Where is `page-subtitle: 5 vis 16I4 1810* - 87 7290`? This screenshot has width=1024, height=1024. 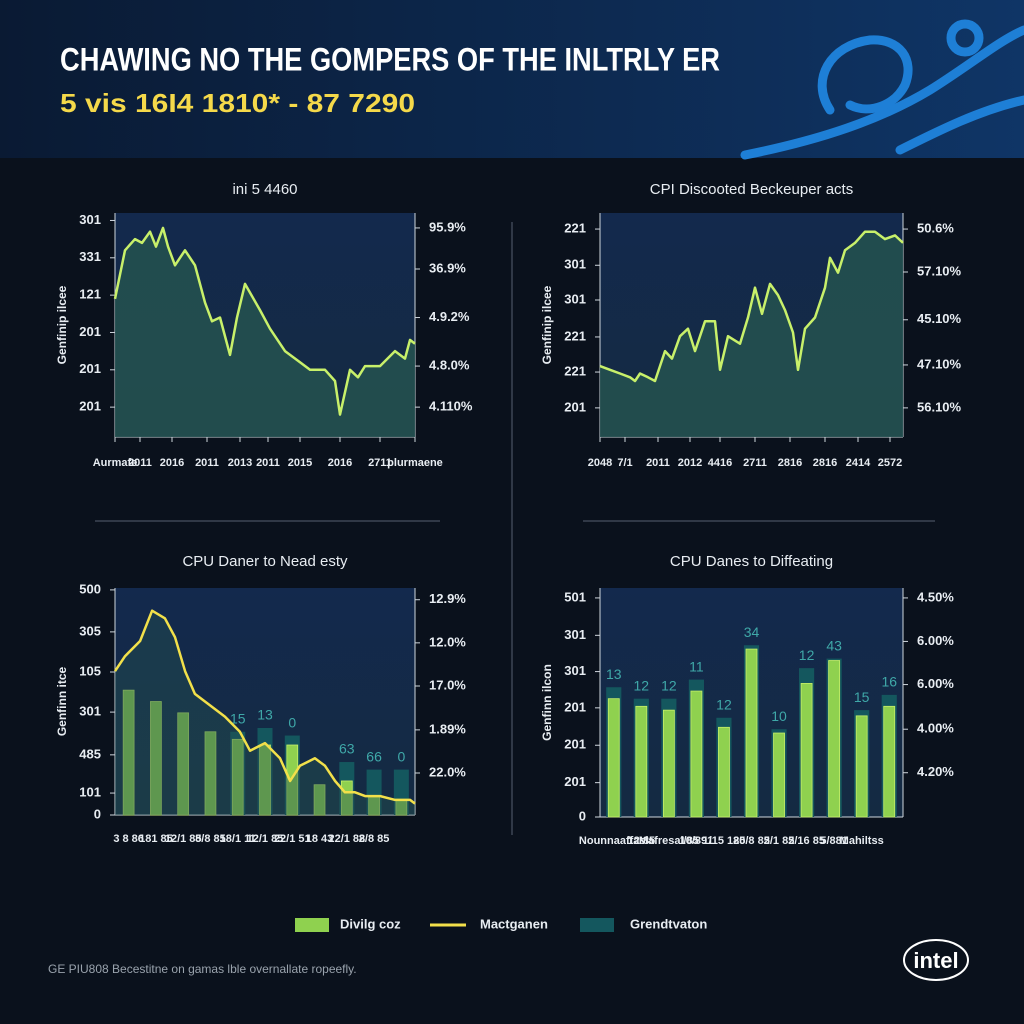
page-subtitle: 5 vis 16I4 1810* - 87 7290 is located at coordinates (237, 103).